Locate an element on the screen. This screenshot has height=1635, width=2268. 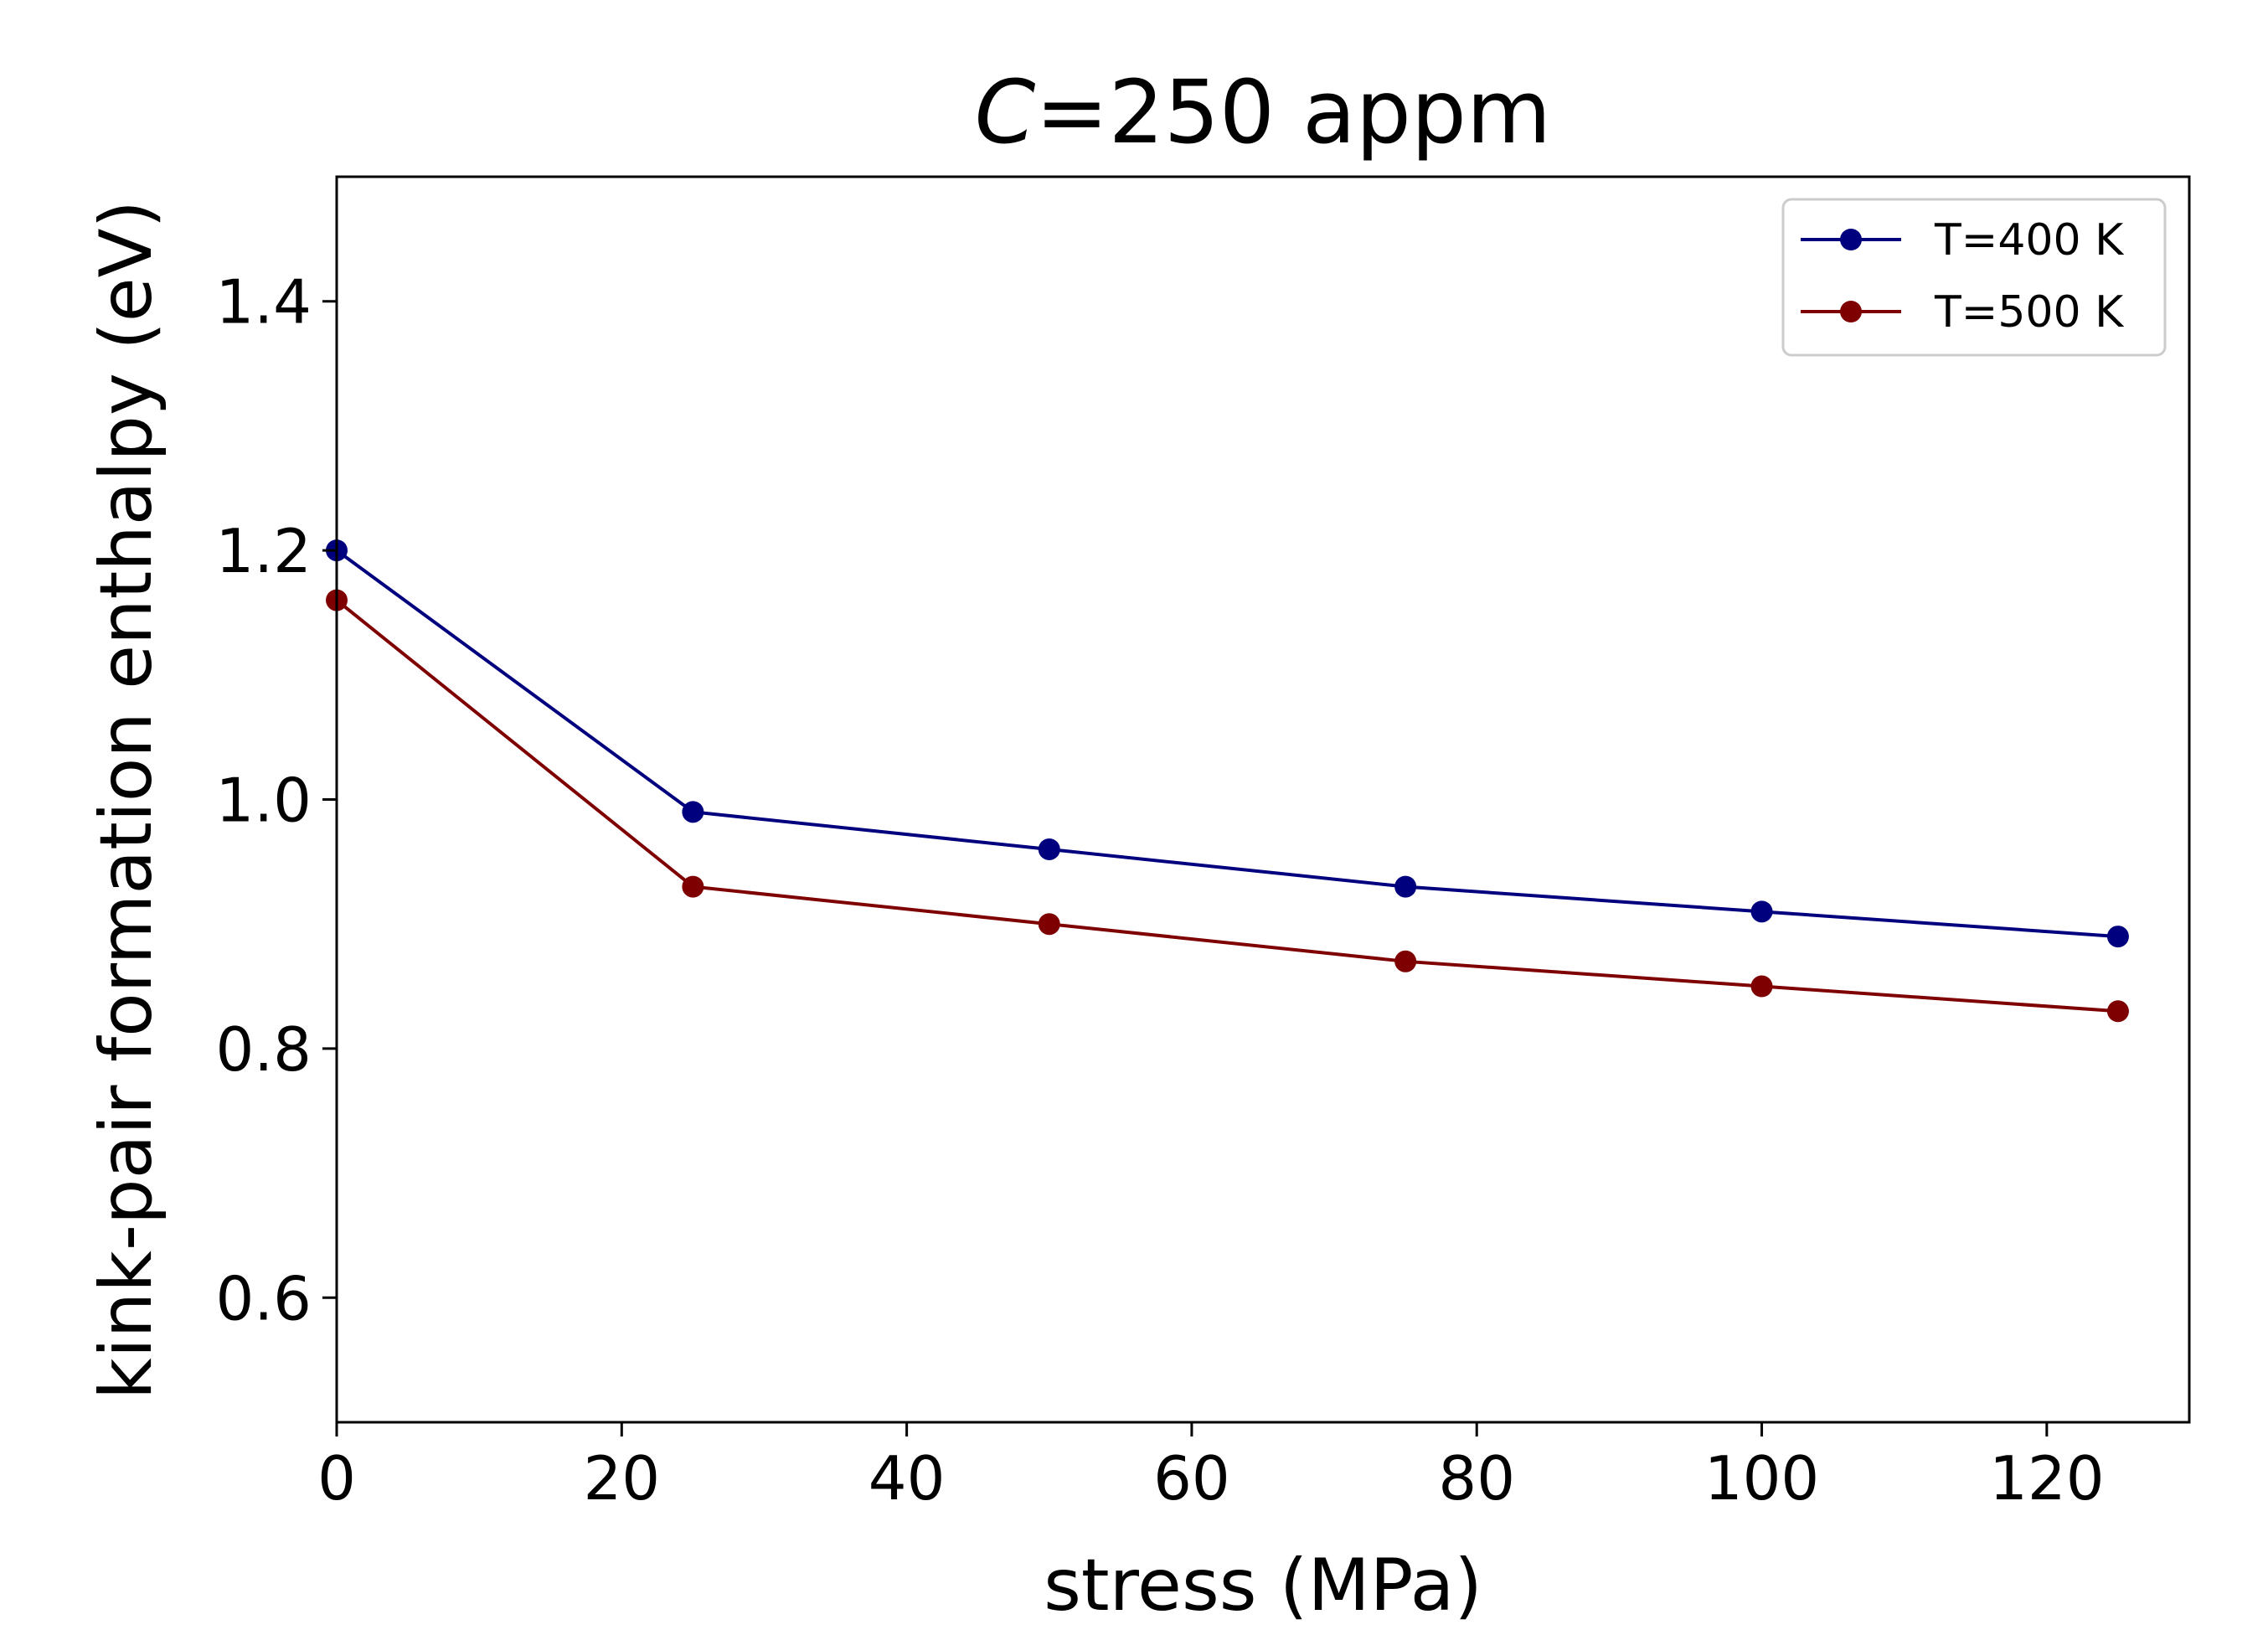
y-tick-label: 0.8 is located at coordinates (263, 1049).